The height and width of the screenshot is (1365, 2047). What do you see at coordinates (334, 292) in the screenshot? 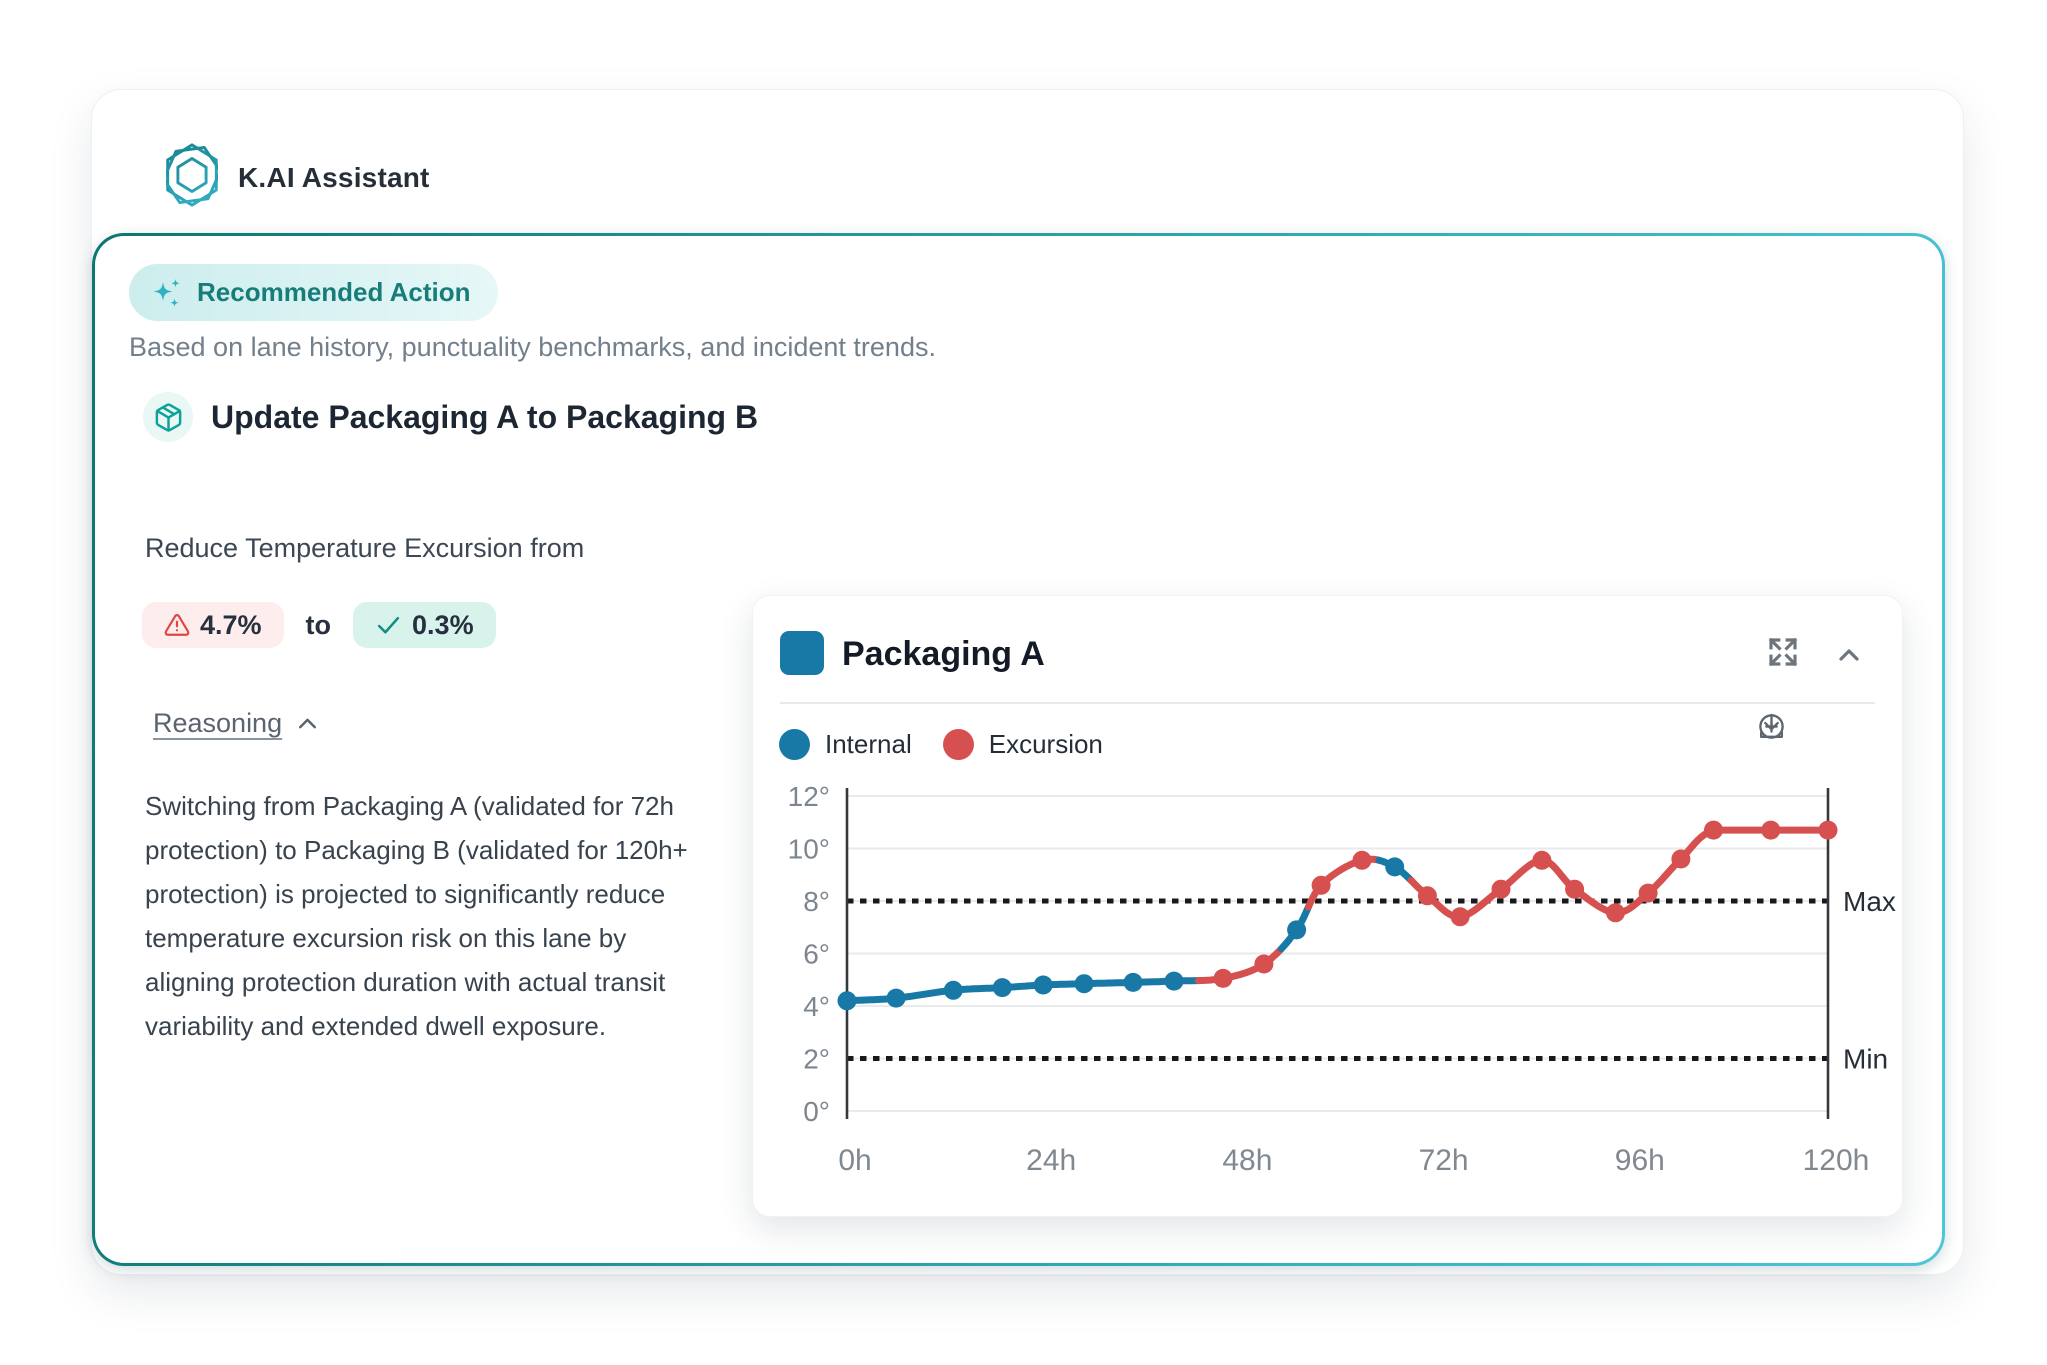
I see `recommended-action-label: Recommended Action` at bounding box center [334, 292].